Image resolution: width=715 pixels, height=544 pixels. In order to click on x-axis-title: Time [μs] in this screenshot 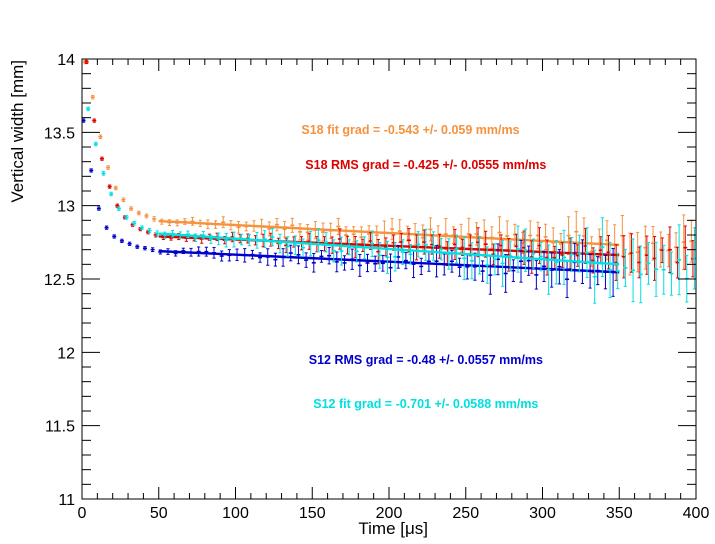, I will do `click(393, 528)`.